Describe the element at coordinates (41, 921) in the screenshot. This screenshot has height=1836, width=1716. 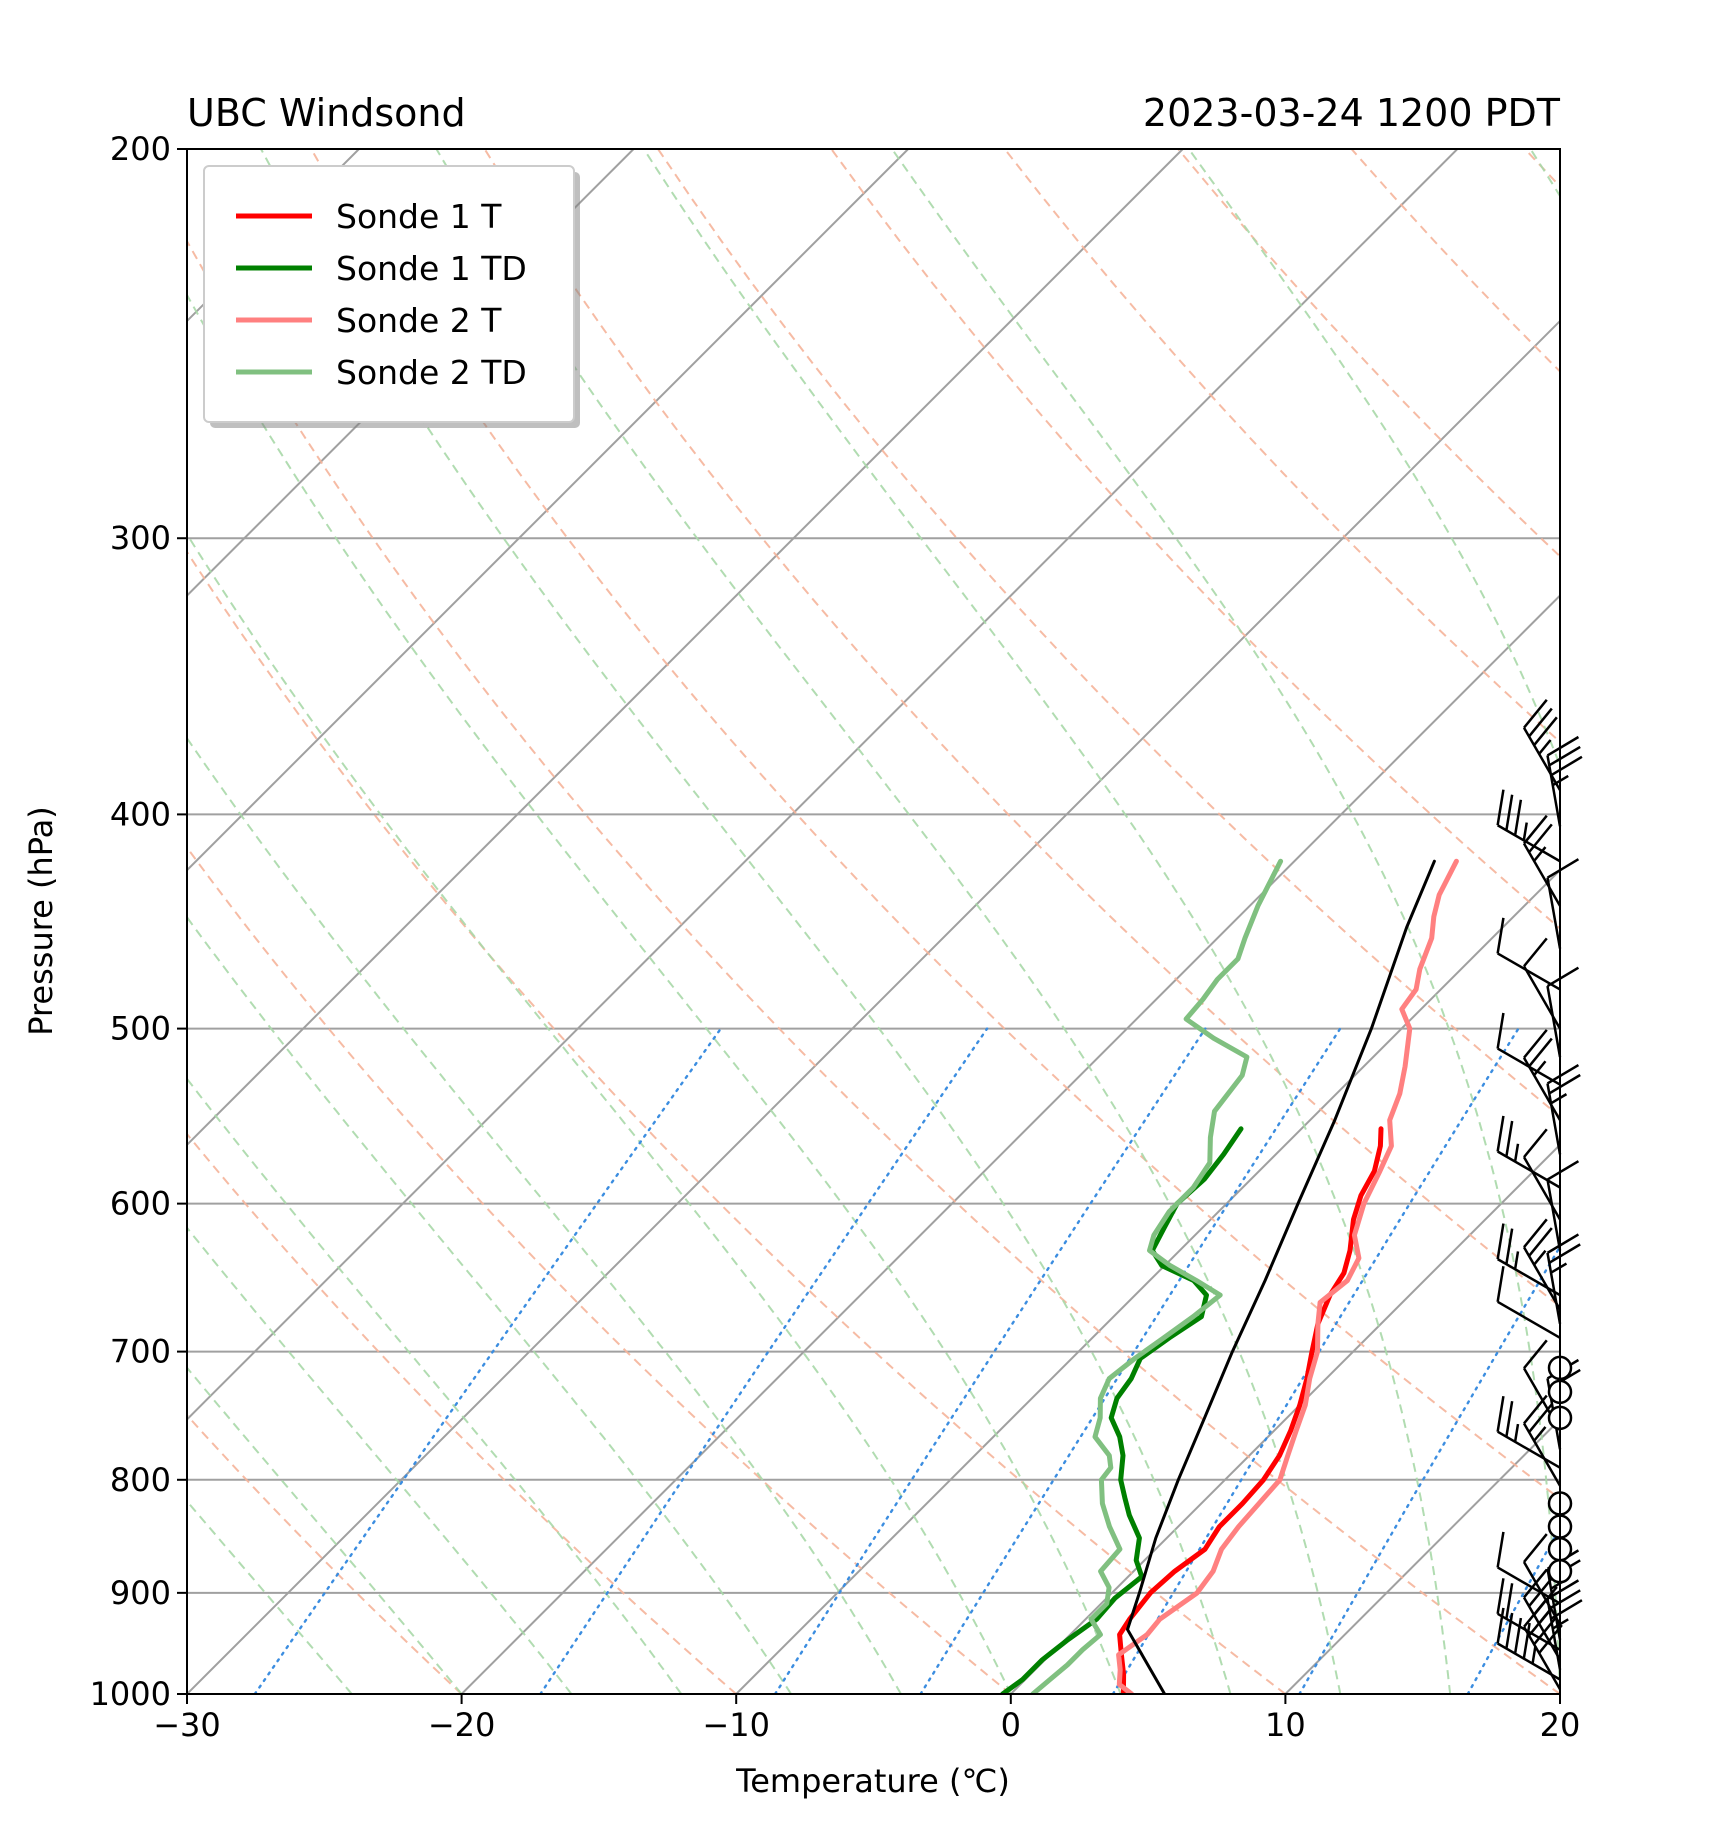
I see `y-axis-label: Pressure (hPa)` at that location.